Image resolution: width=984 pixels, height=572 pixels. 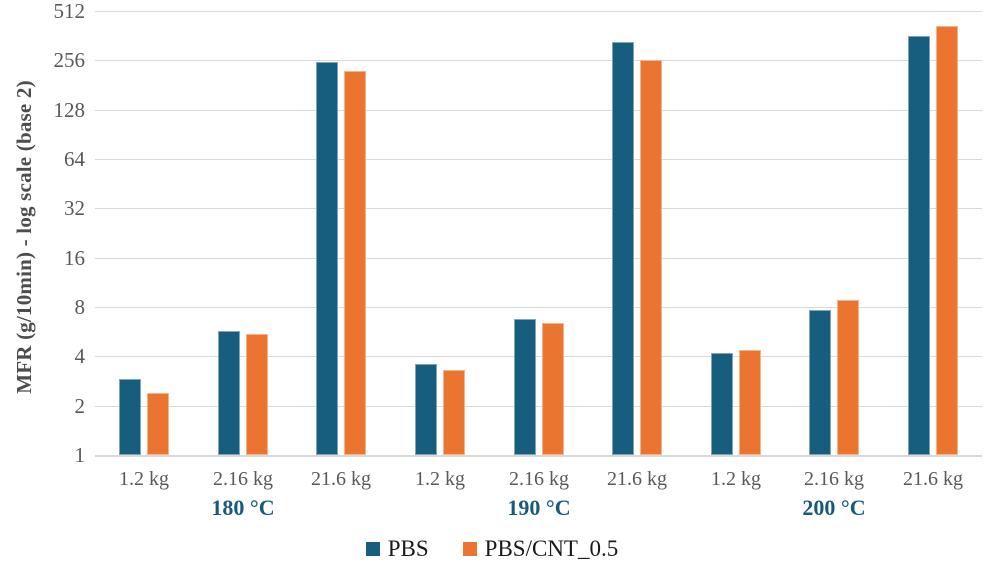 I want to click on y-tick-label: 1, so click(x=80, y=455).